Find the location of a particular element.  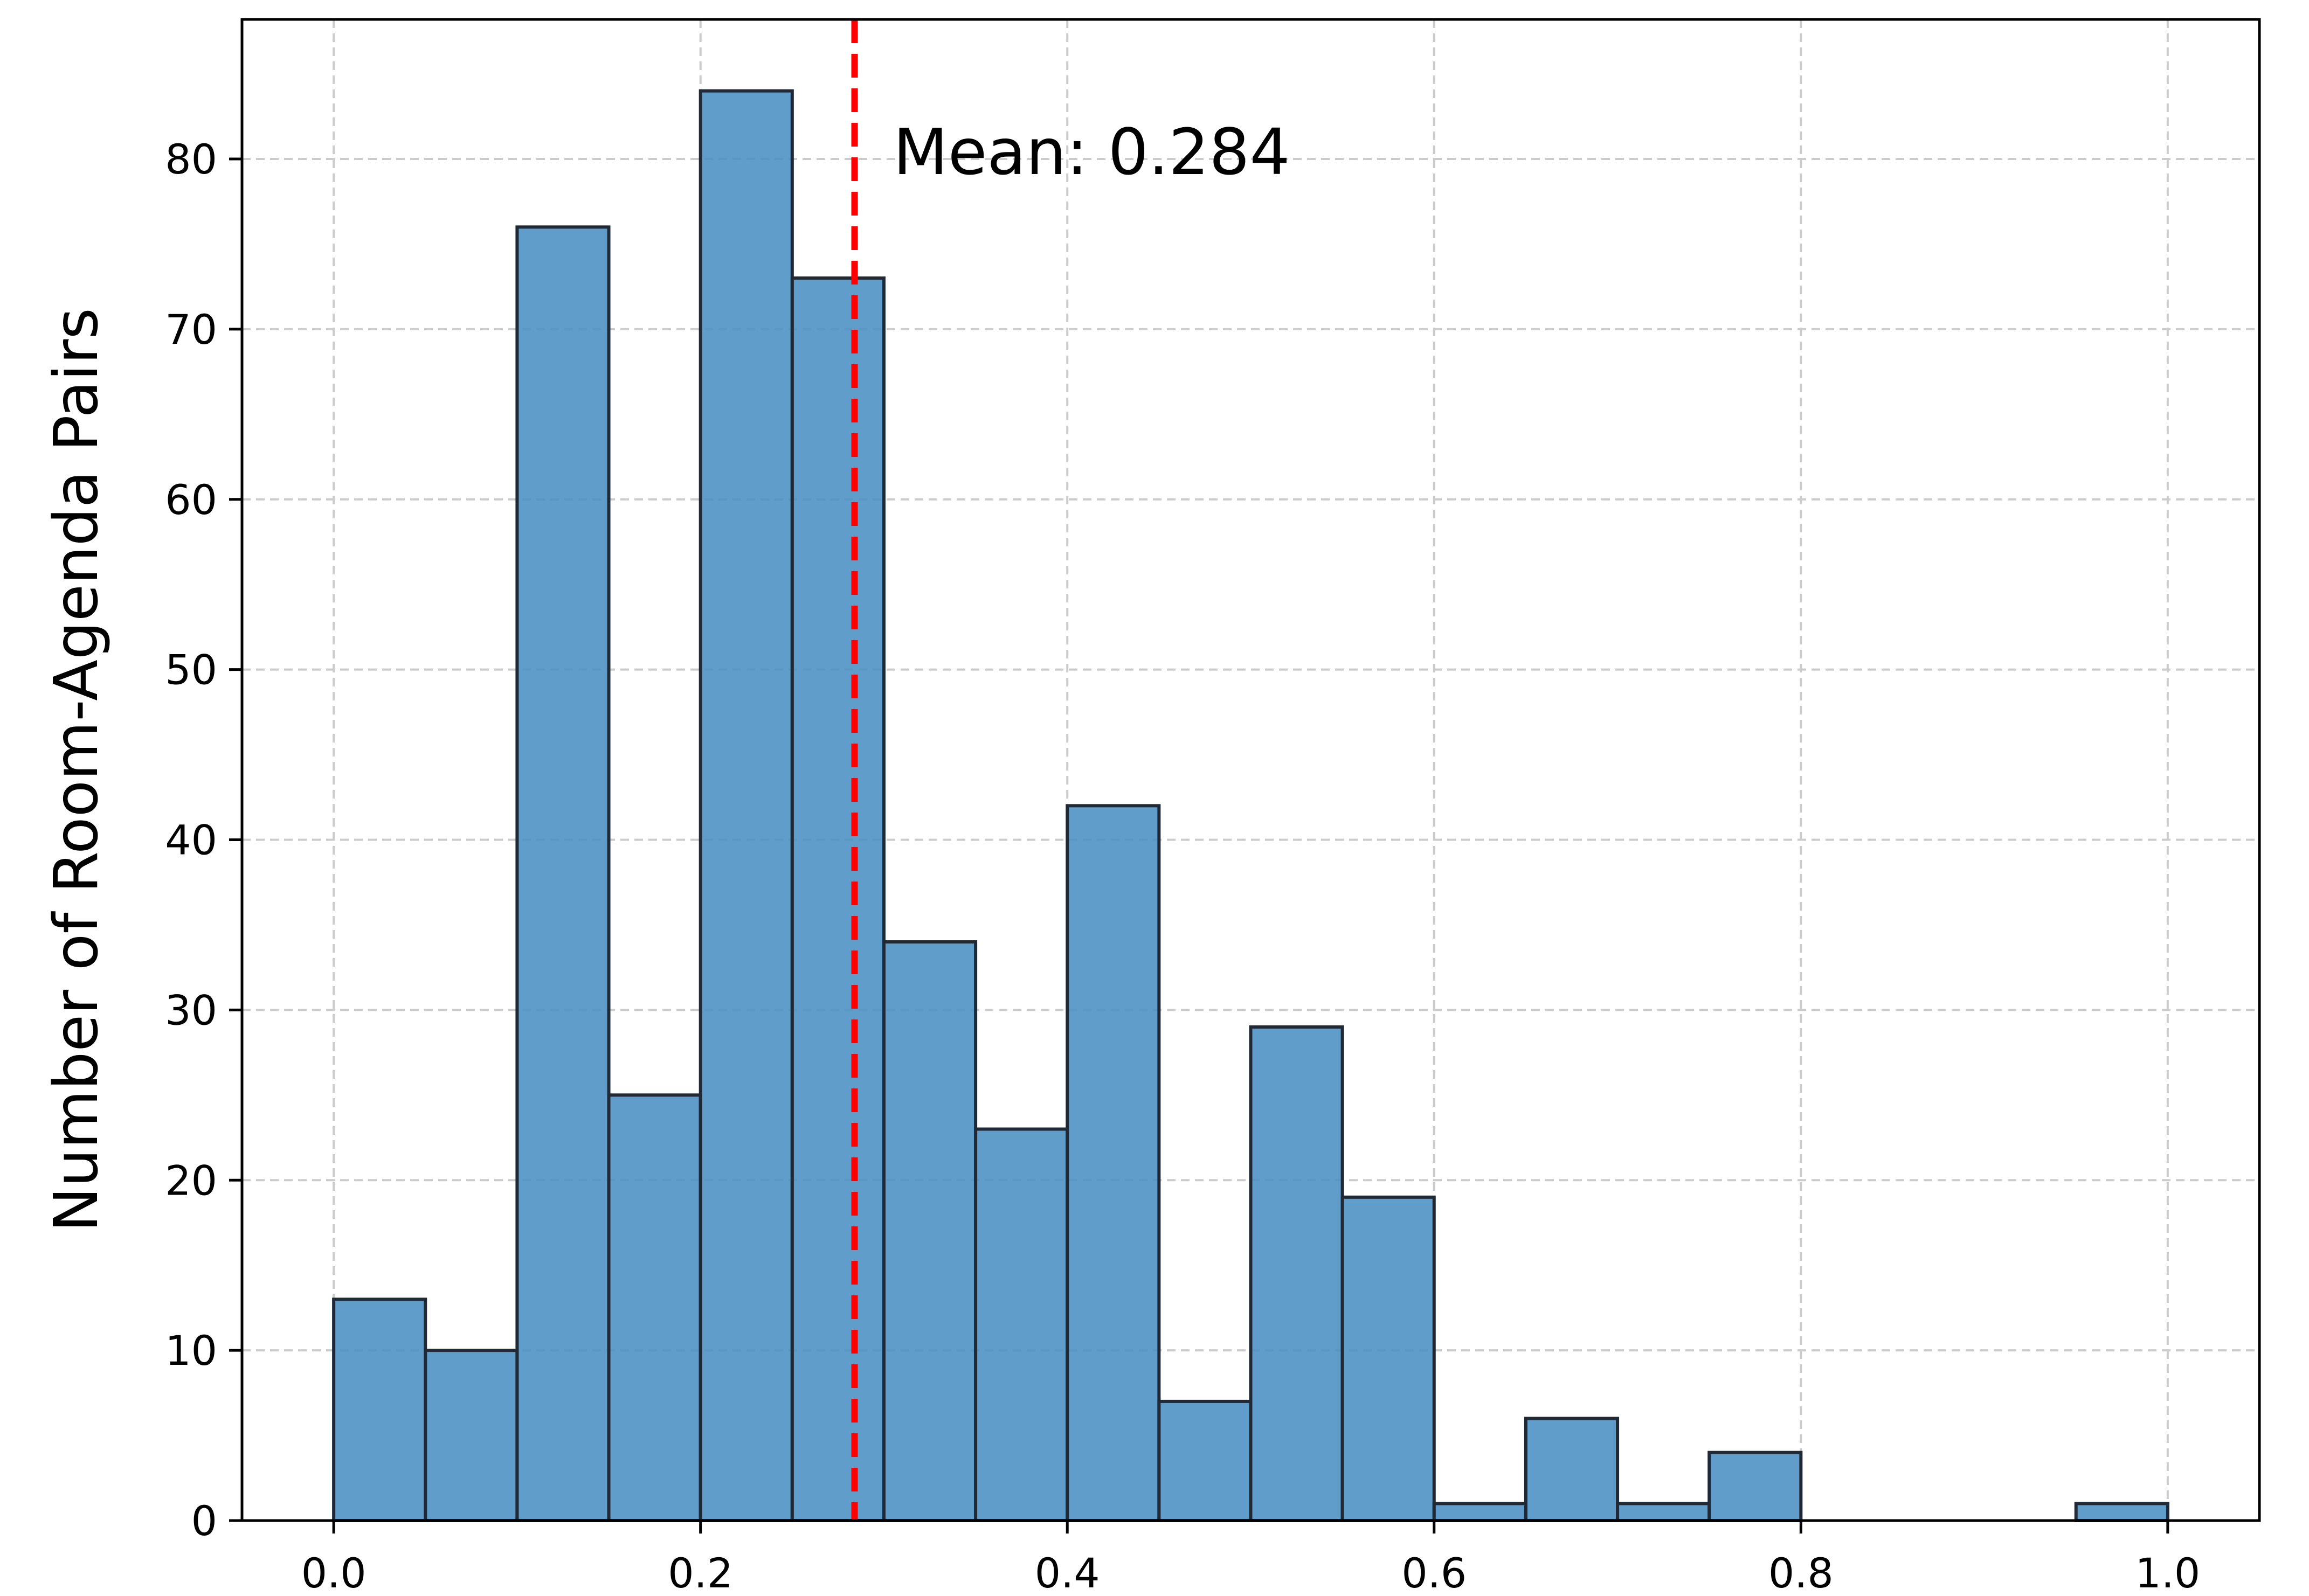

x-tick-label: 1.0 is located at coordinates (2167, 1571).